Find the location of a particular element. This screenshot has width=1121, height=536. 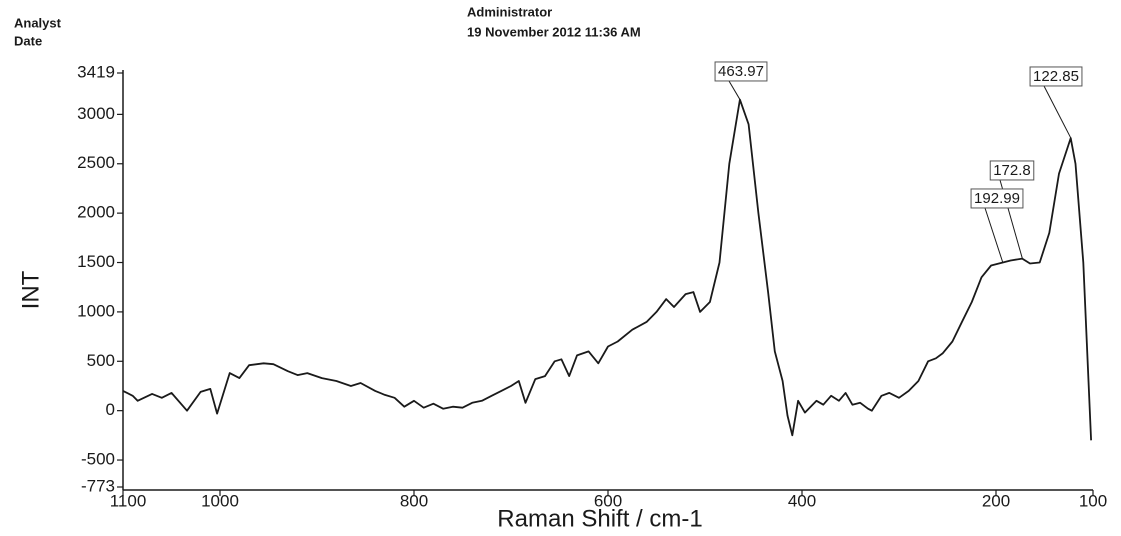

x-tick-label: 1100 is located at coordinates (128, 500).